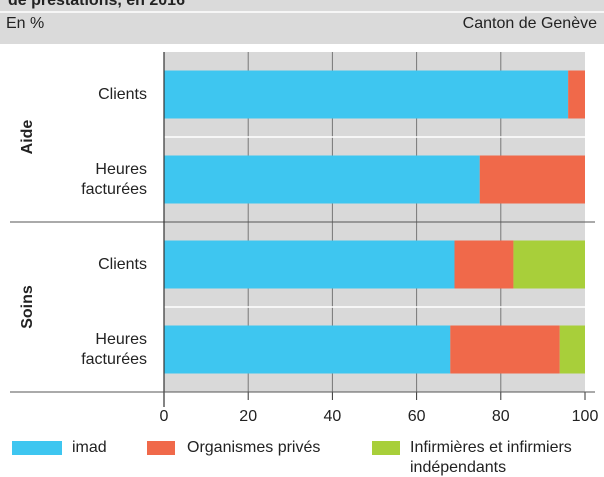 The image size is (604, 477). I want to click on legend-label: imad, so click(89, 447).